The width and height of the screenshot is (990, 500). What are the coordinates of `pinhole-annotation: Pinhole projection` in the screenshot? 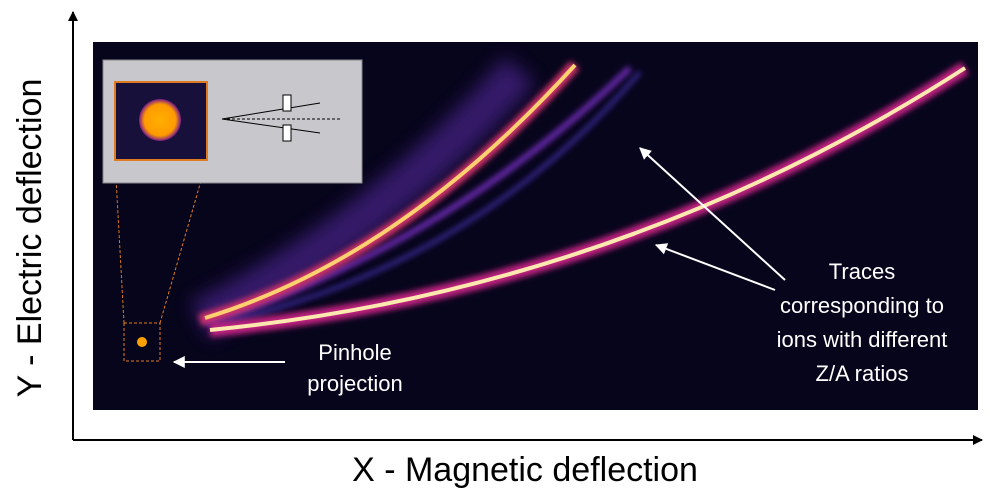 It's located at (354, 368).